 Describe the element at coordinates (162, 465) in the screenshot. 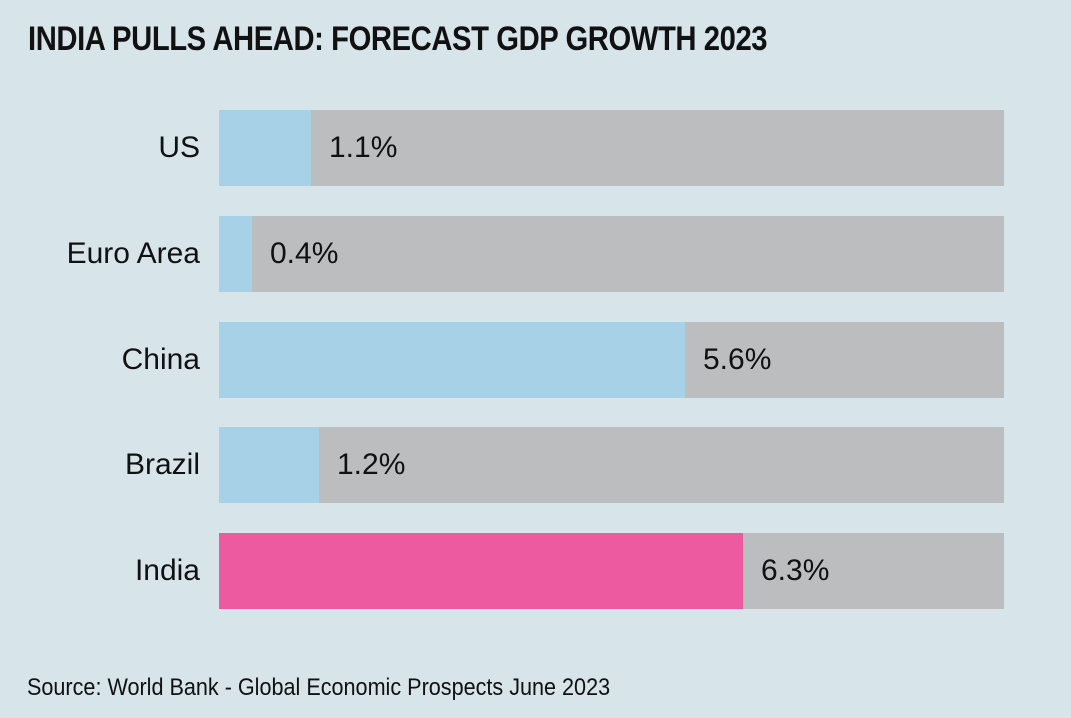

I see `category-label: Brazil` at that location.